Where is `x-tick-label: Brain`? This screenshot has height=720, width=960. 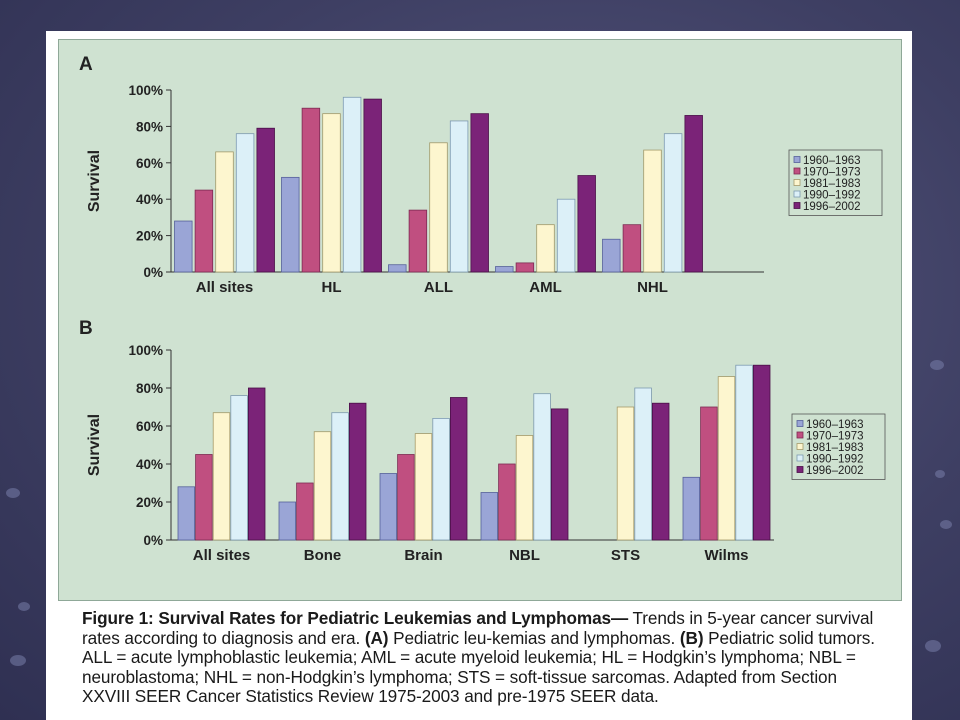
x-tick-label: Brain is located at coordinates (423, 555).